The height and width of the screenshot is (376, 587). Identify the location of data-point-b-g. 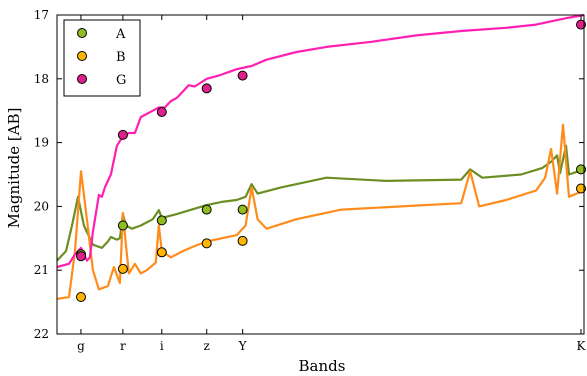
(81, 297).